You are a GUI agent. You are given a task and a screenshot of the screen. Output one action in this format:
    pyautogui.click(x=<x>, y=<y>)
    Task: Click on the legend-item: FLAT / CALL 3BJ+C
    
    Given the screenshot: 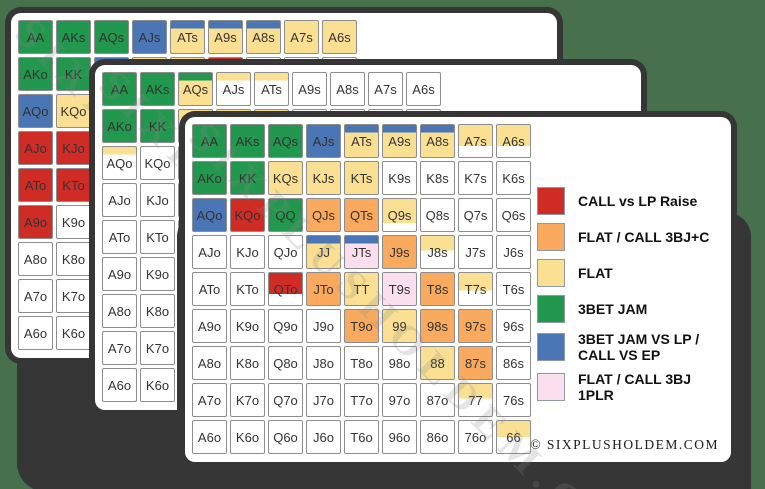 What is the action you would take?
    pyautogui.click(x=632, y=237)
    